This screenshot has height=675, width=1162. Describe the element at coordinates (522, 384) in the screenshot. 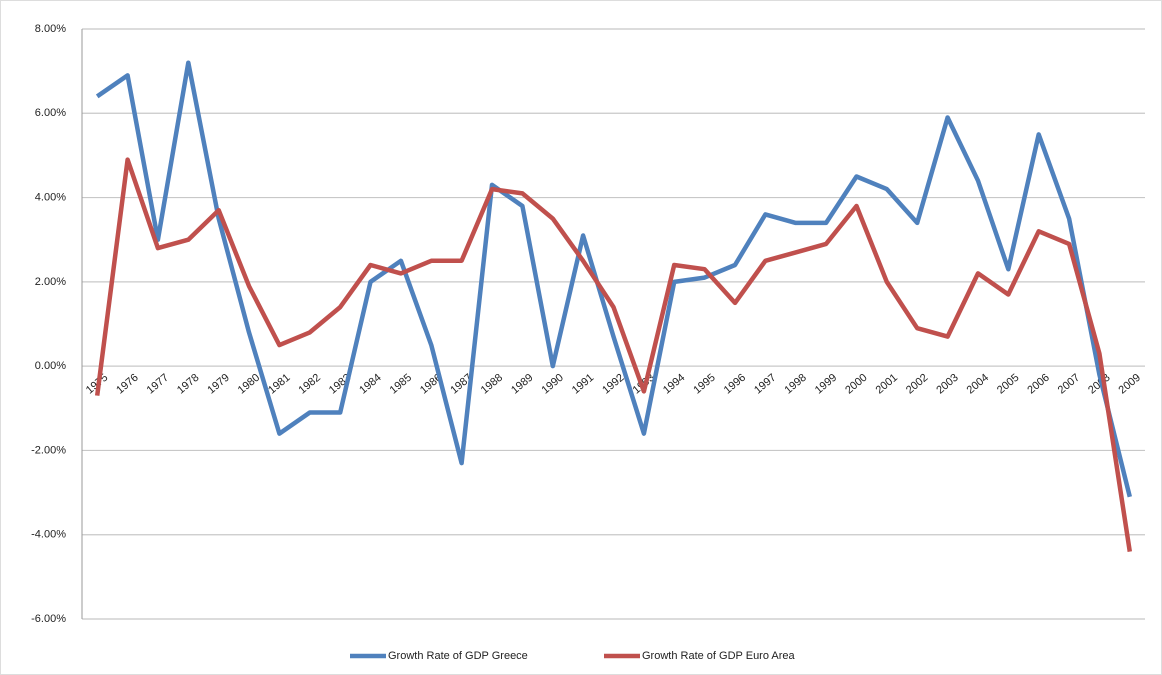

I see `x-tick-label: 1989` at that location.